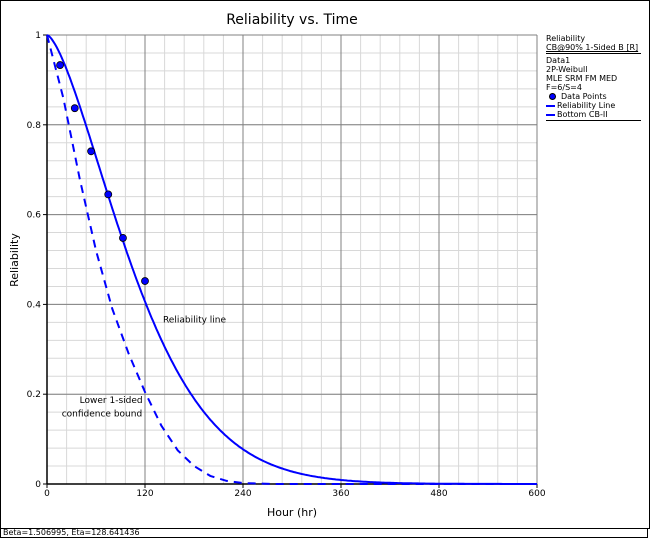  I want to click on x-tick-label: 600, so click(536, 494).